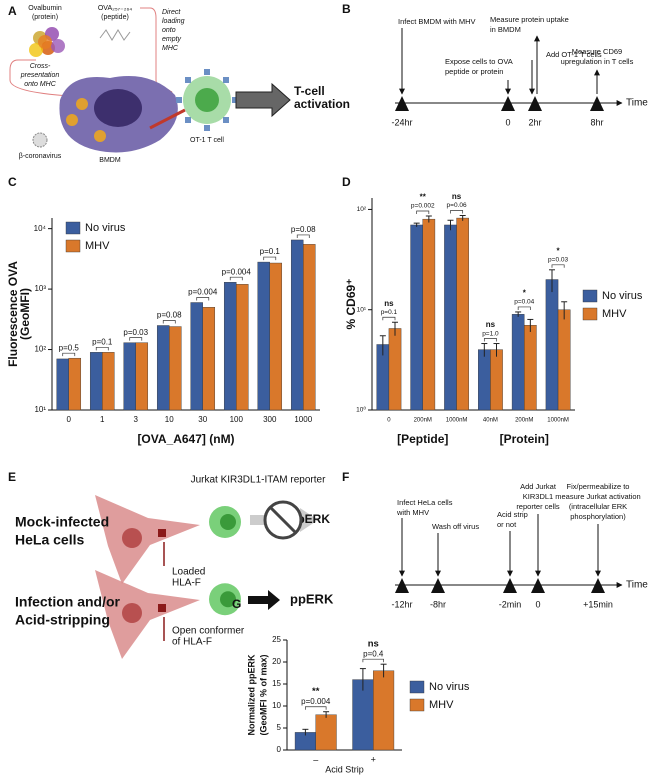 The width and height of the screenshot is (650, 777). I want to click on panel-subtitle: Jurkat KIR3DL1-ITAM reporter, so click(259, 480).